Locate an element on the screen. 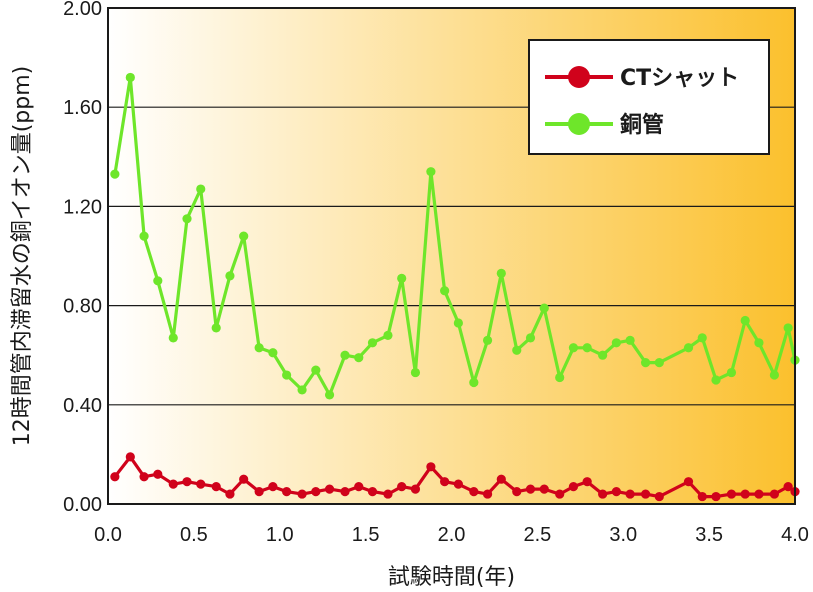 The height and width of the screenshot is (592, 813). series-ct-shut is located at coordinates (455, 477).